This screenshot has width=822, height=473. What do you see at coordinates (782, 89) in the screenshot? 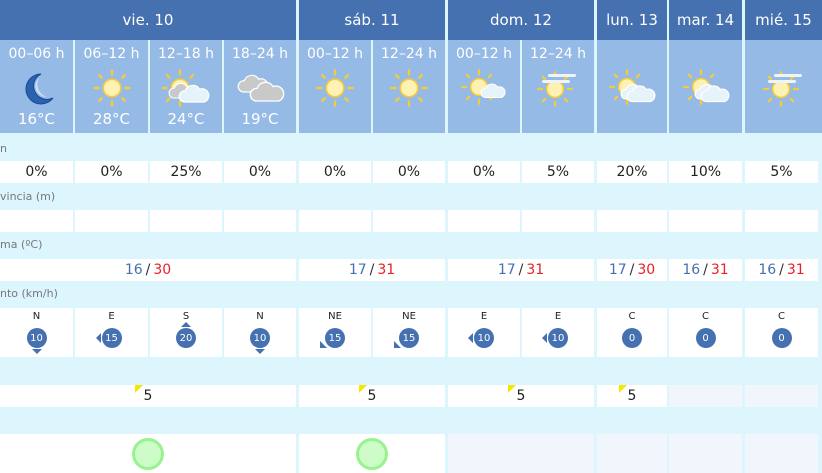
I see `sun-haze-icon` at bounding box center [782, 89].